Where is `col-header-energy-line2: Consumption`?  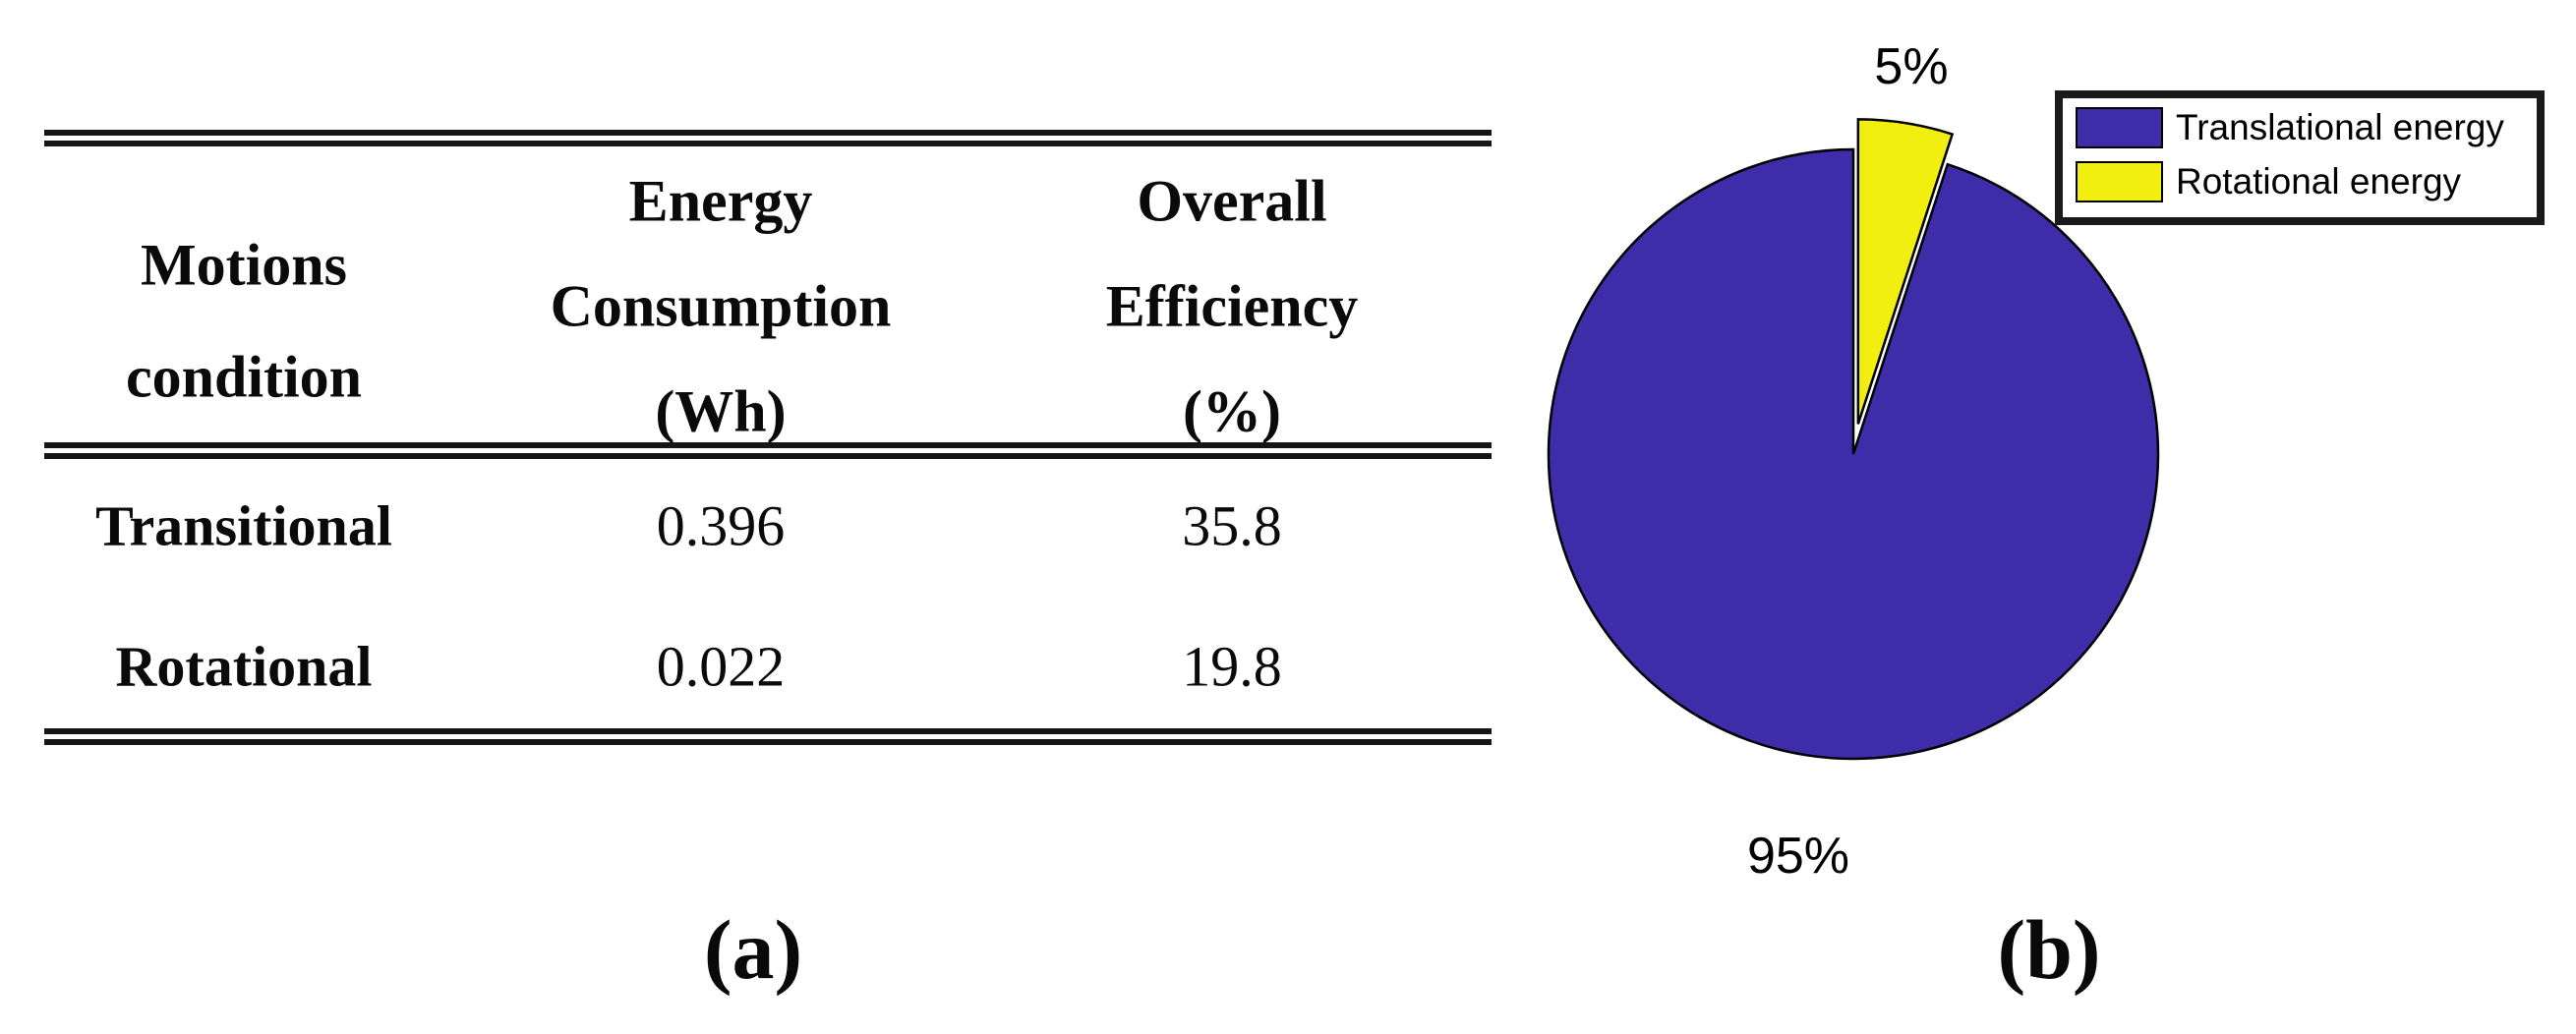
col-header-energy-line2: Consumption is located at coordinates (721, 306).